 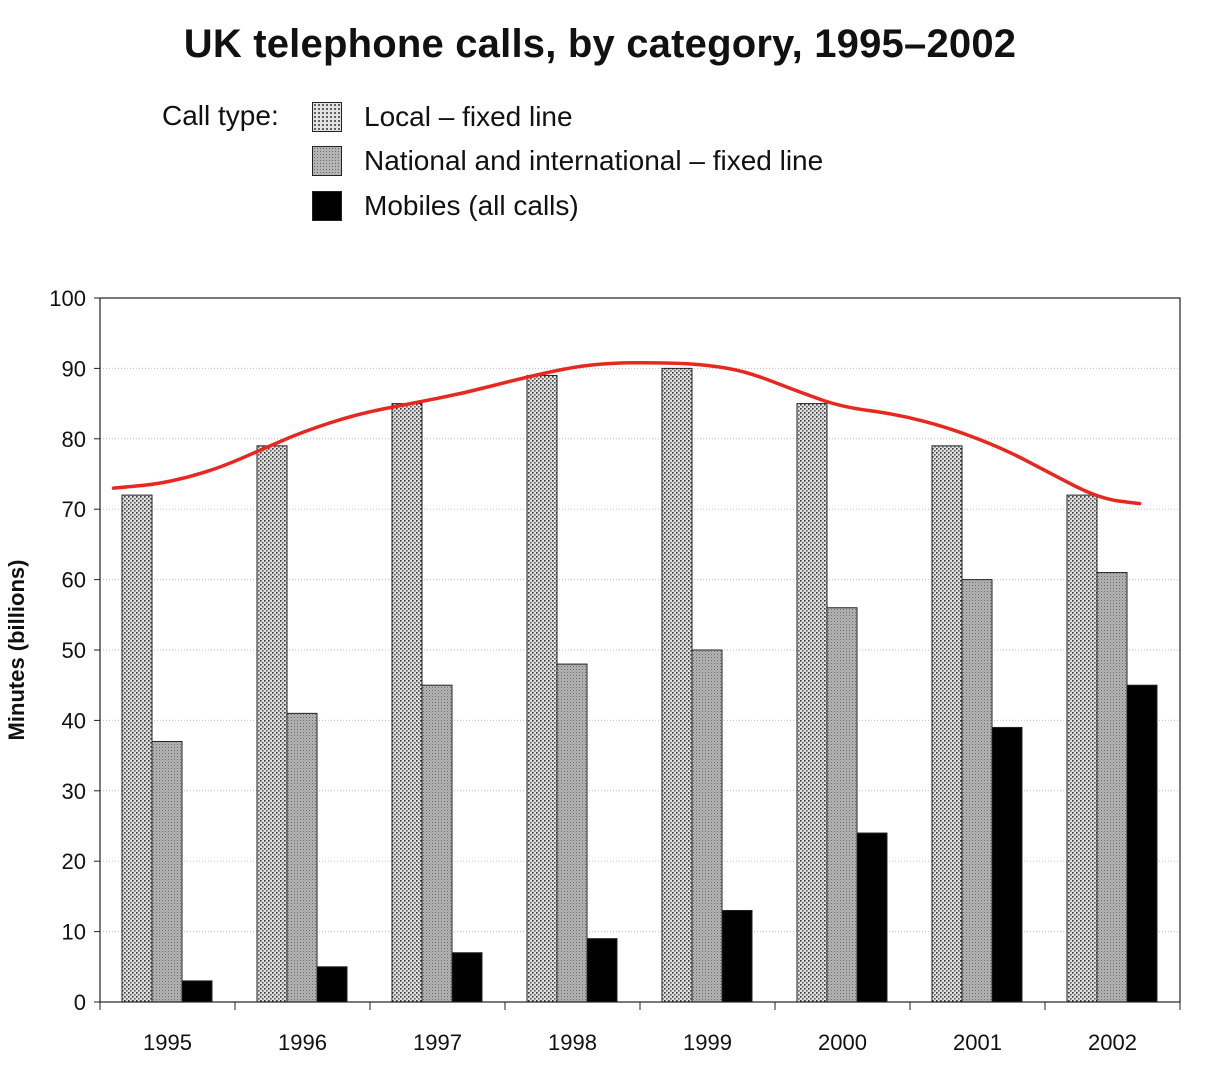 I want to click on y-tick-label-70: 70, so click(x=74, y=509).